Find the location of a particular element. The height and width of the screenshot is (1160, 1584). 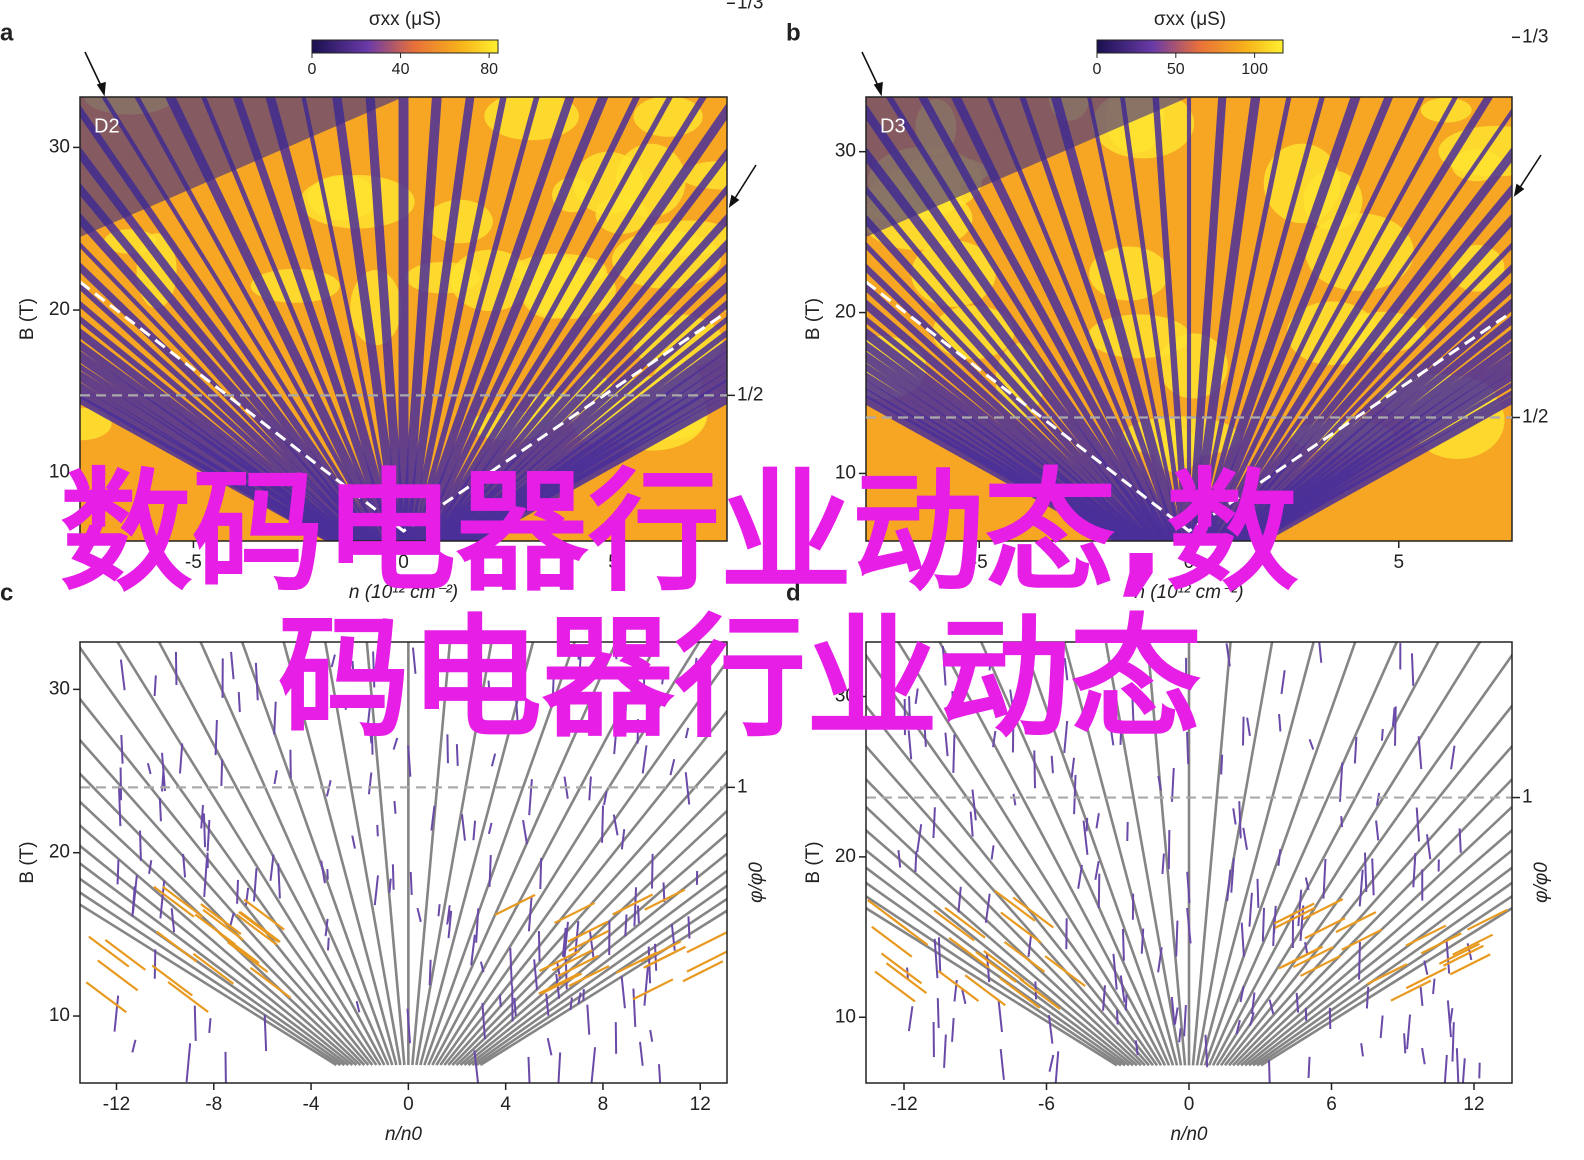

colorbar-tick-label: 50 is located at coordinates (1176, 69).